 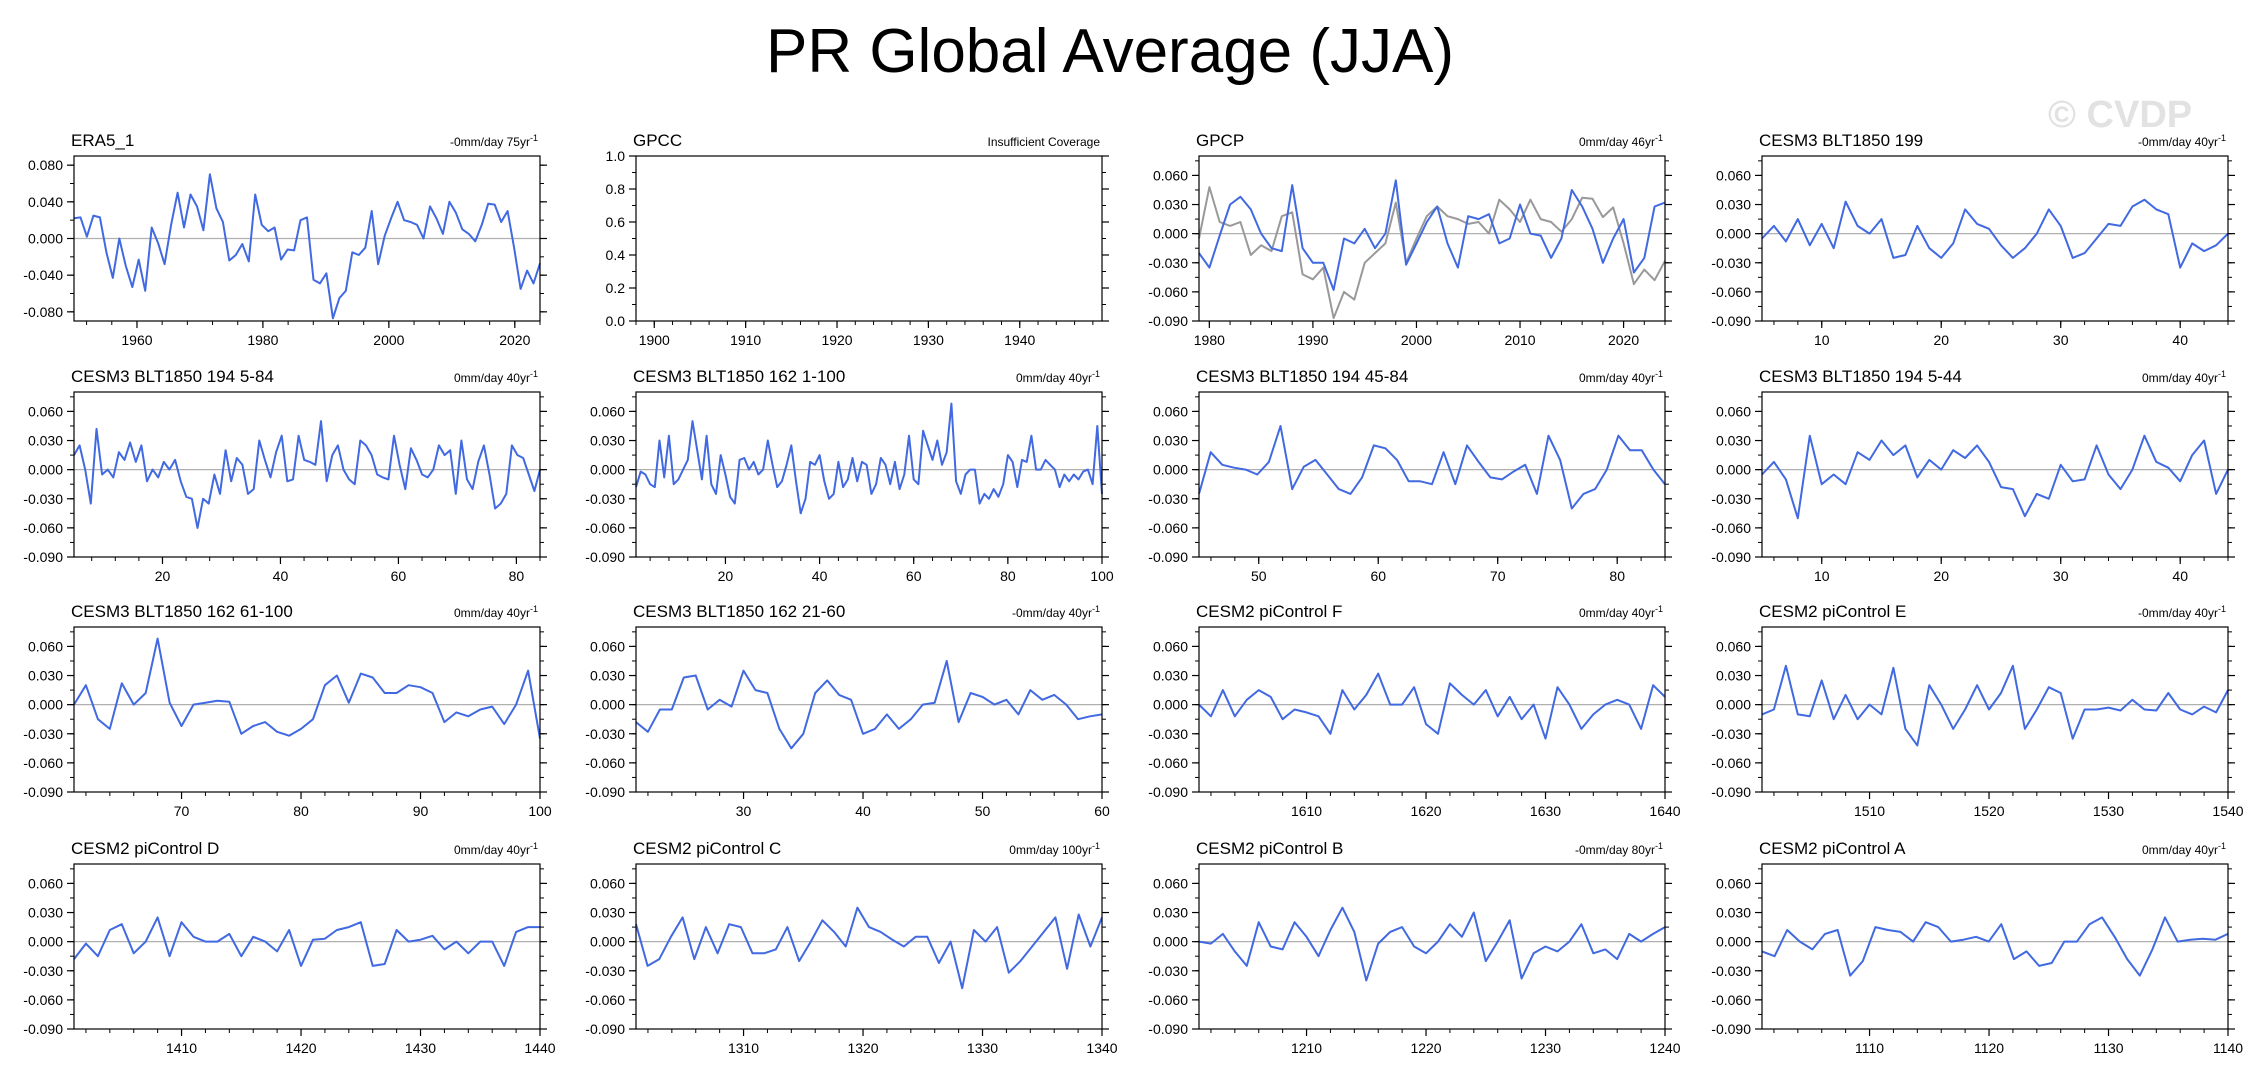 I want to click on x-tick-label: 10, so click(x=1822, y=576).